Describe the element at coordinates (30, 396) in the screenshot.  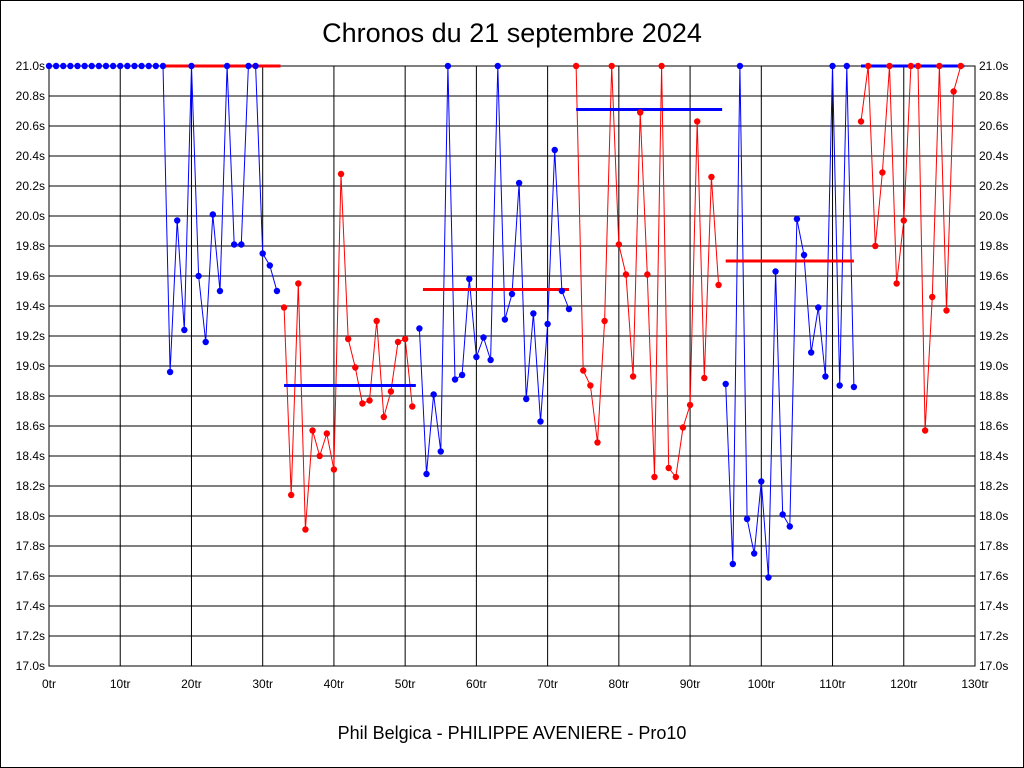
I see `y-tick-label-left: 18.8s` at that location.